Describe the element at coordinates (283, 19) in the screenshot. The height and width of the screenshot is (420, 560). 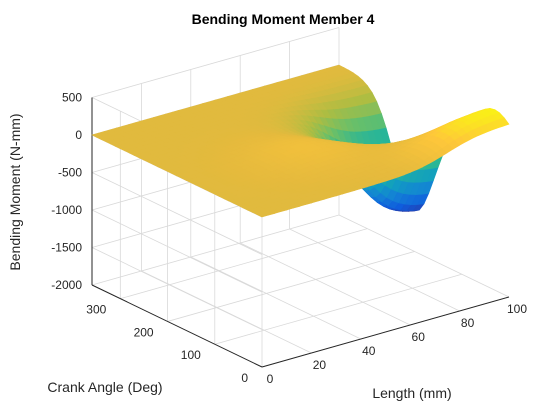
I see `chart-title: Bending Moment Member 4` at that location.